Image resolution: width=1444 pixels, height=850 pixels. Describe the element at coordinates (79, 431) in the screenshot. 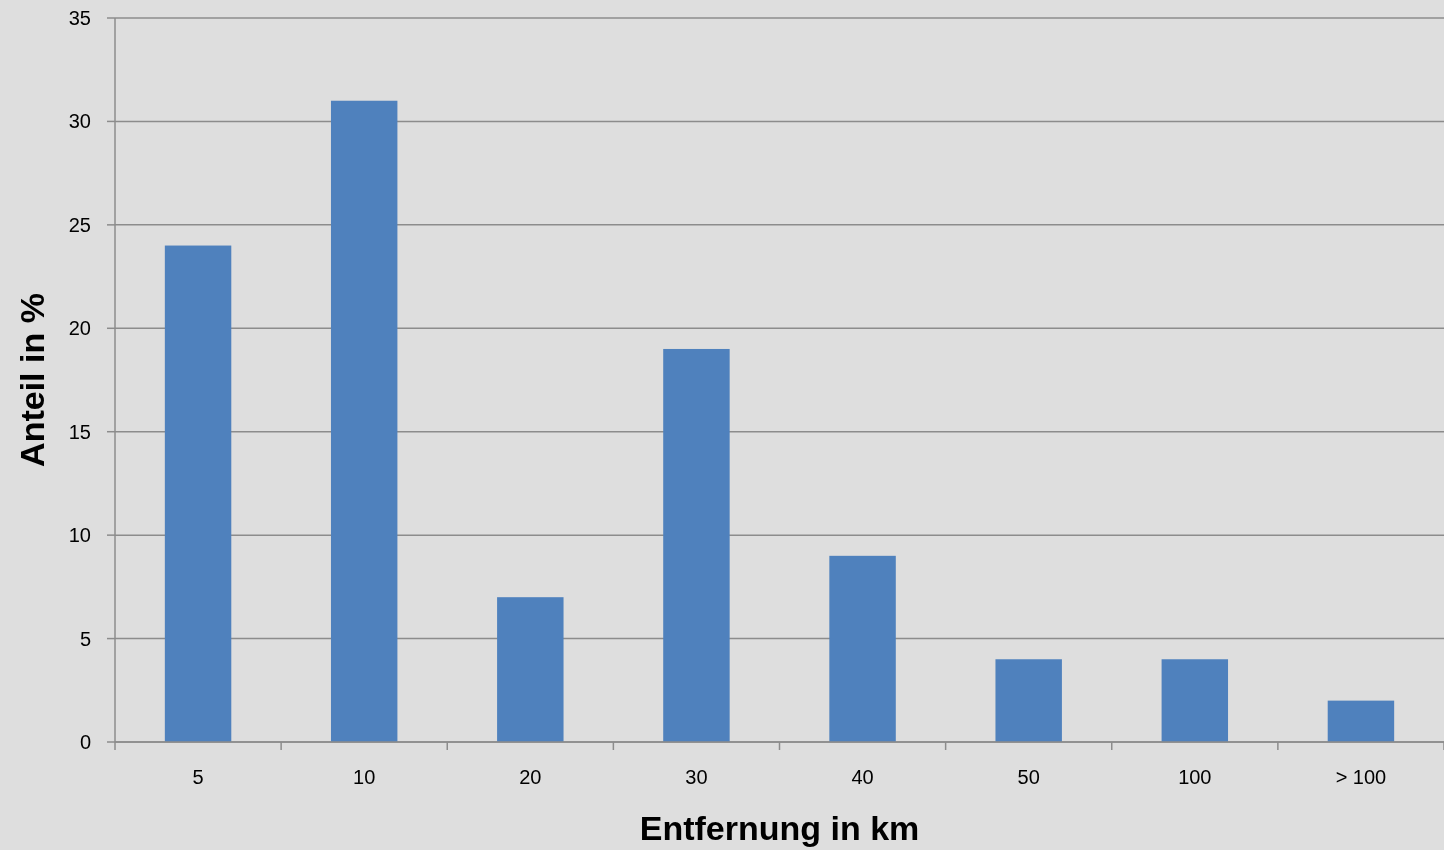

I see `y-tick-label: 15` at that location.